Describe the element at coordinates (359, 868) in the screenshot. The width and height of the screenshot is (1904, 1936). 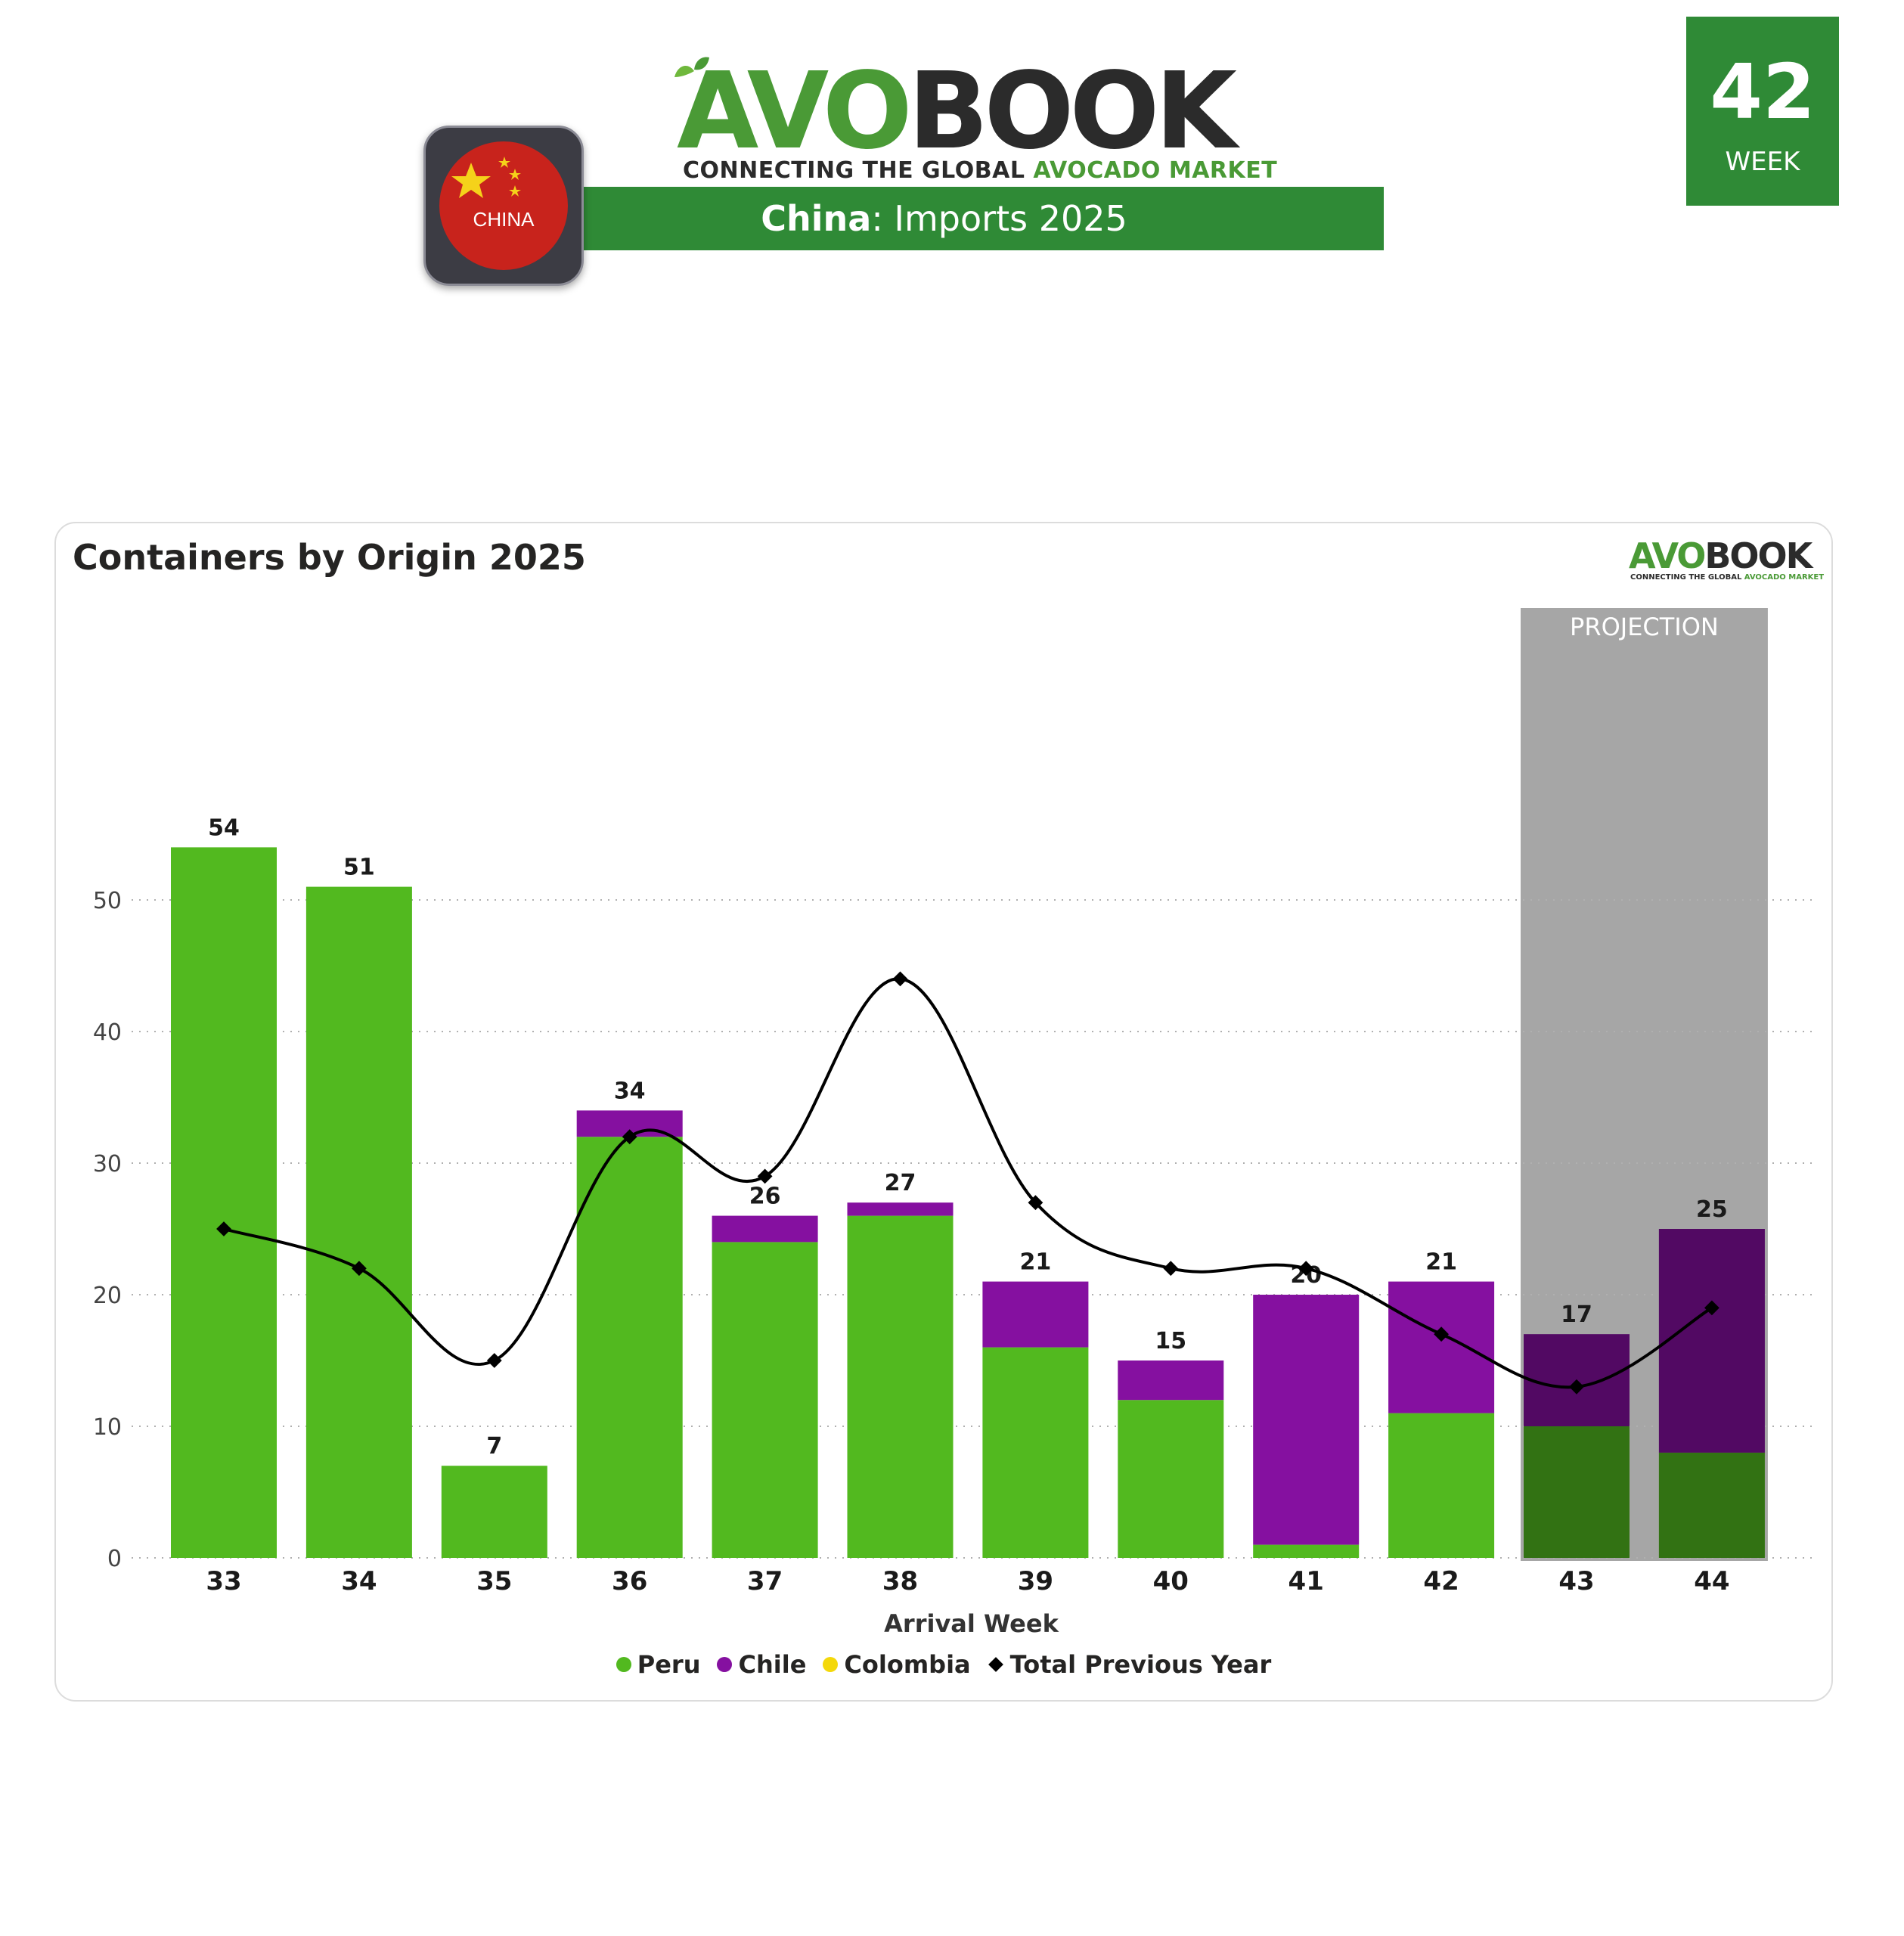
I see `data-label: 51` at that location.